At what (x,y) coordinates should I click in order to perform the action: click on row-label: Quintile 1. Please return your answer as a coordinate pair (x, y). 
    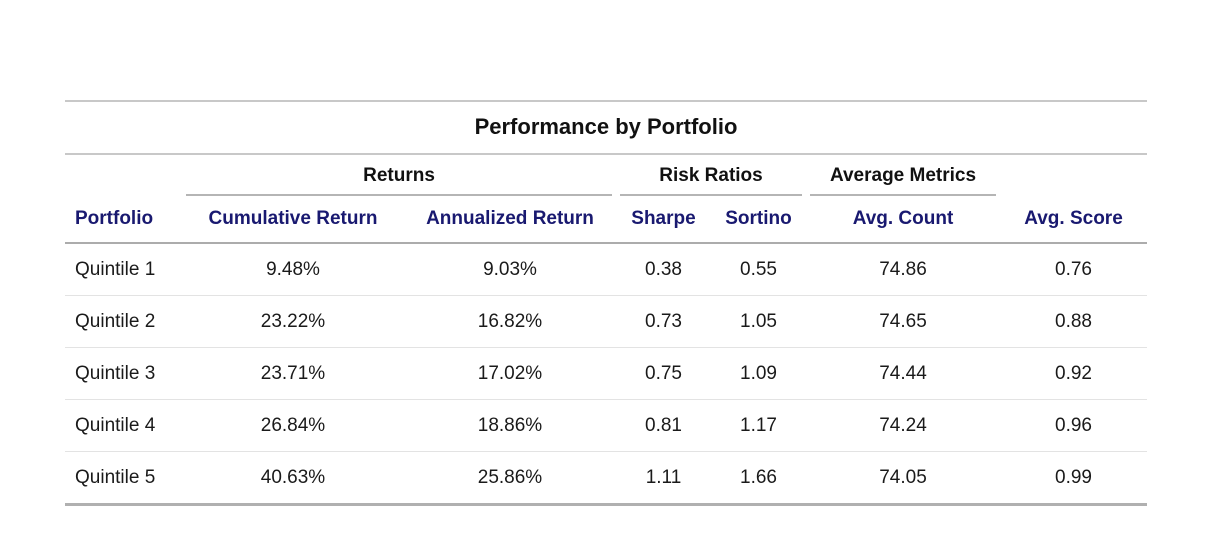
    Looking at the image, I should click on (123, 269).